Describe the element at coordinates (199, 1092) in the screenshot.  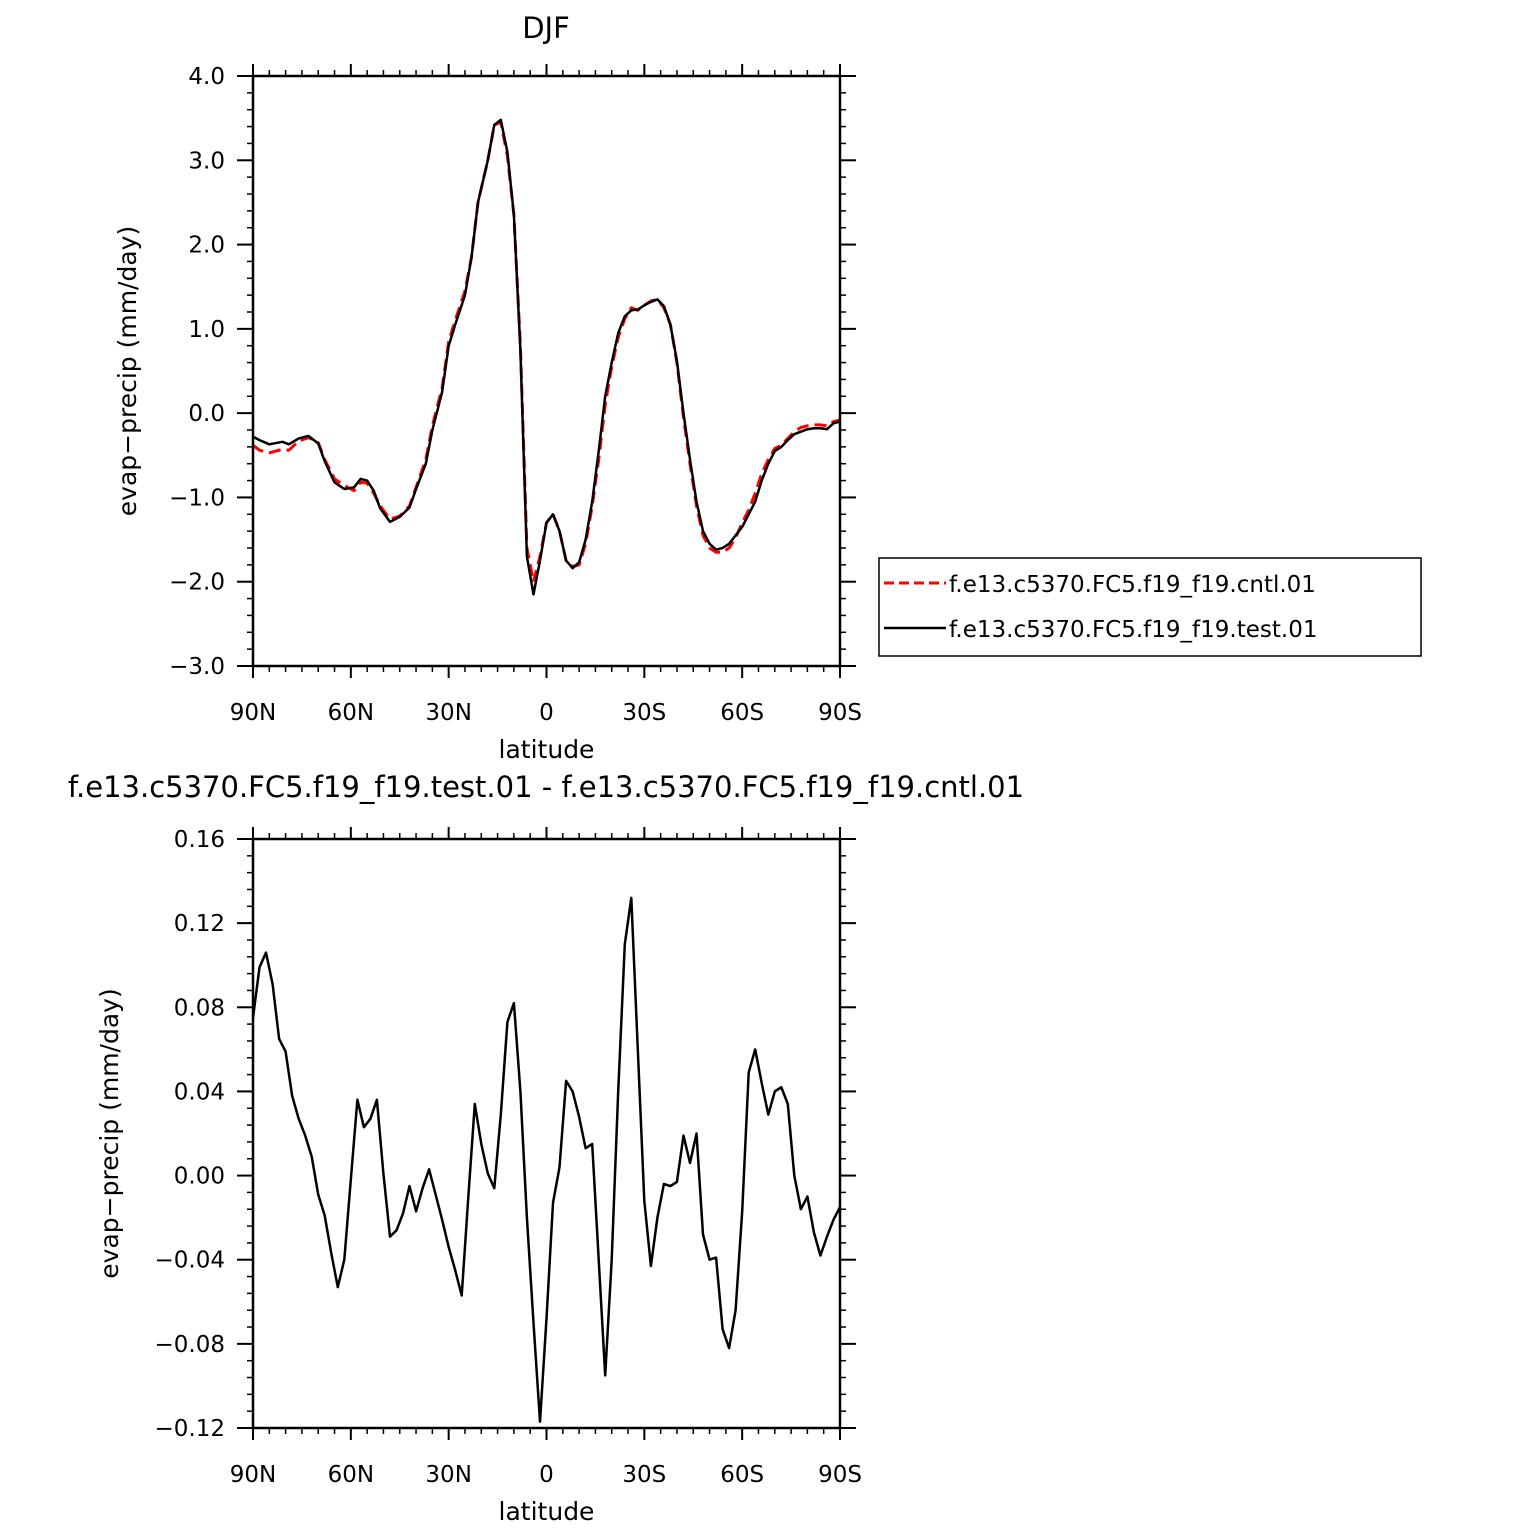
I see `y-tick-label: 0.04` at that location.